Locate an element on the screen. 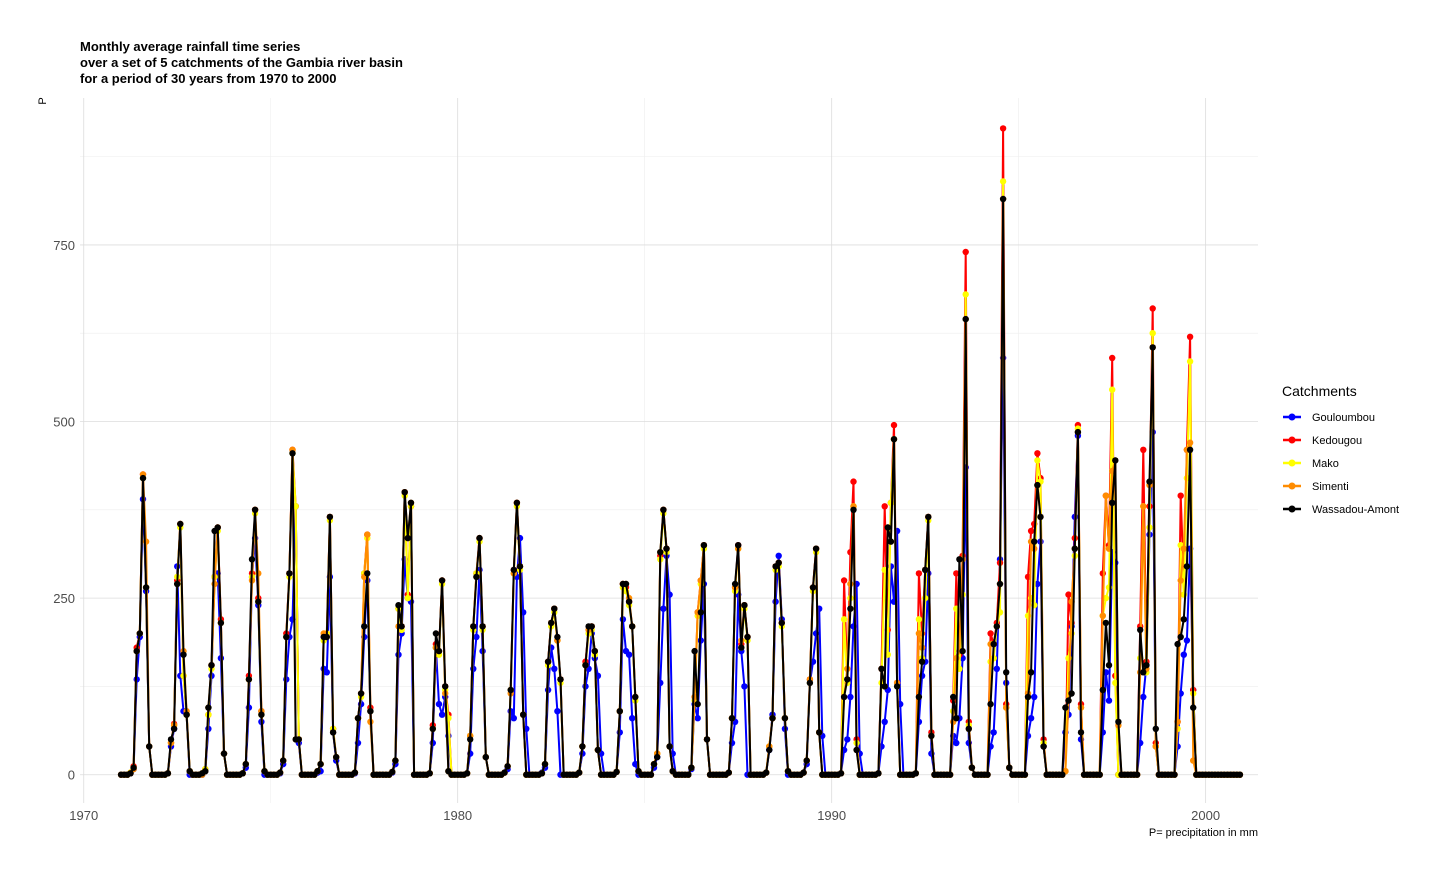 This screenshot has height=878, width=1440. title-line-1: Monthly average rainfall time series is located at coordinates (190, 46).